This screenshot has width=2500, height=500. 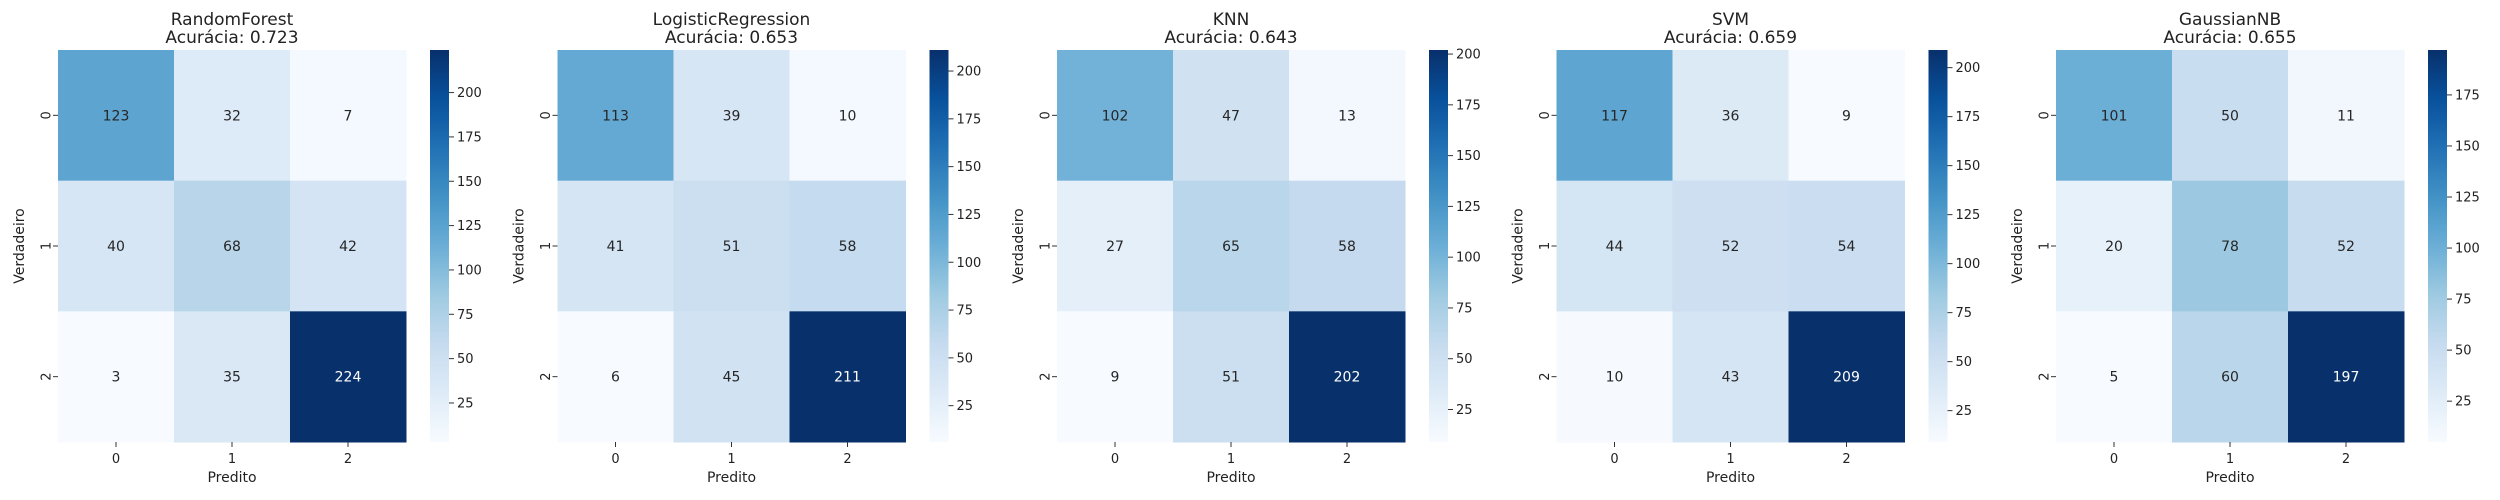 What do you see at coordinates (732, 116) in the screenshot?
I see `cell-value: 39` at bounding box center [732, 116].